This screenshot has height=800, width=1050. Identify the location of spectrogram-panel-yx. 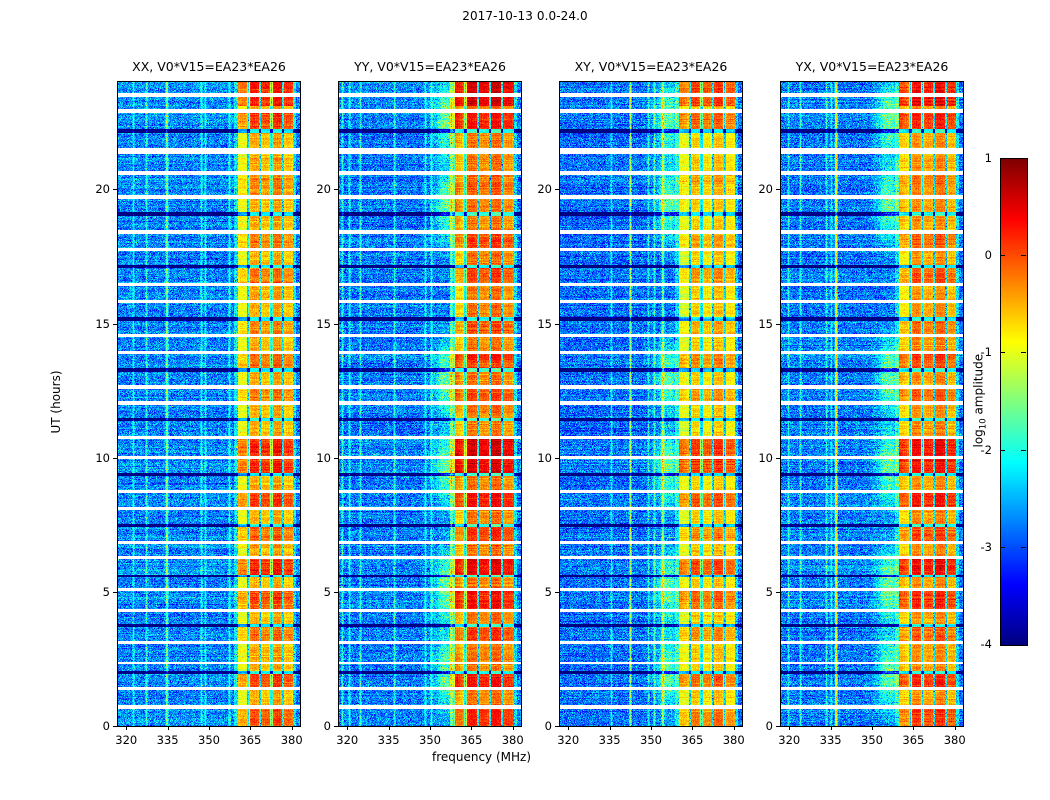
(872, 404).